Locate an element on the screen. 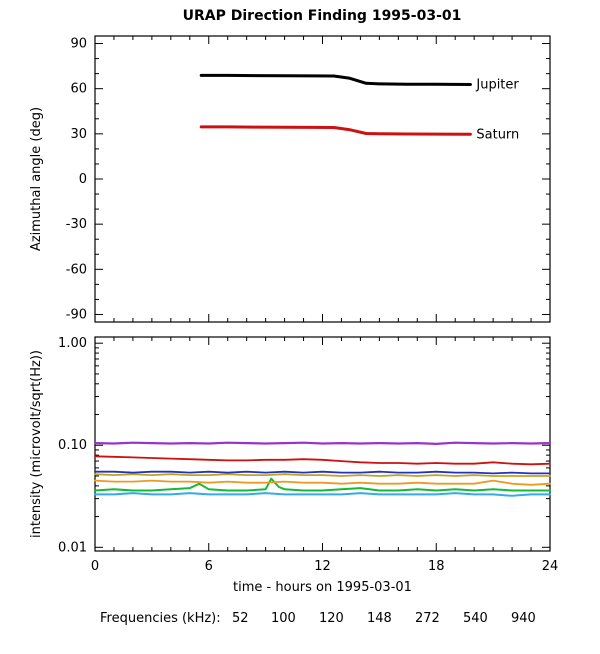 The image size is (600, 654). legend-item-120: 120 is located at coordinates (331, 618).